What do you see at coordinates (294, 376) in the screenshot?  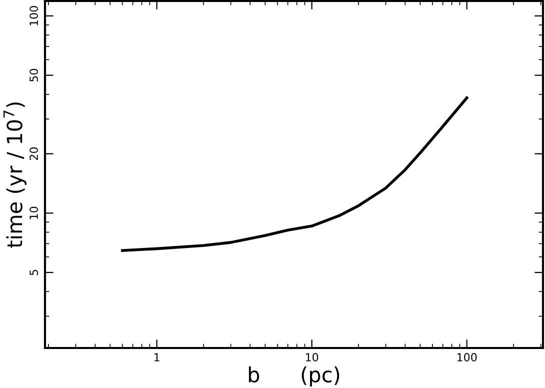 I see `x-axis-title: b (pc)` at bounding box center [294, 376].